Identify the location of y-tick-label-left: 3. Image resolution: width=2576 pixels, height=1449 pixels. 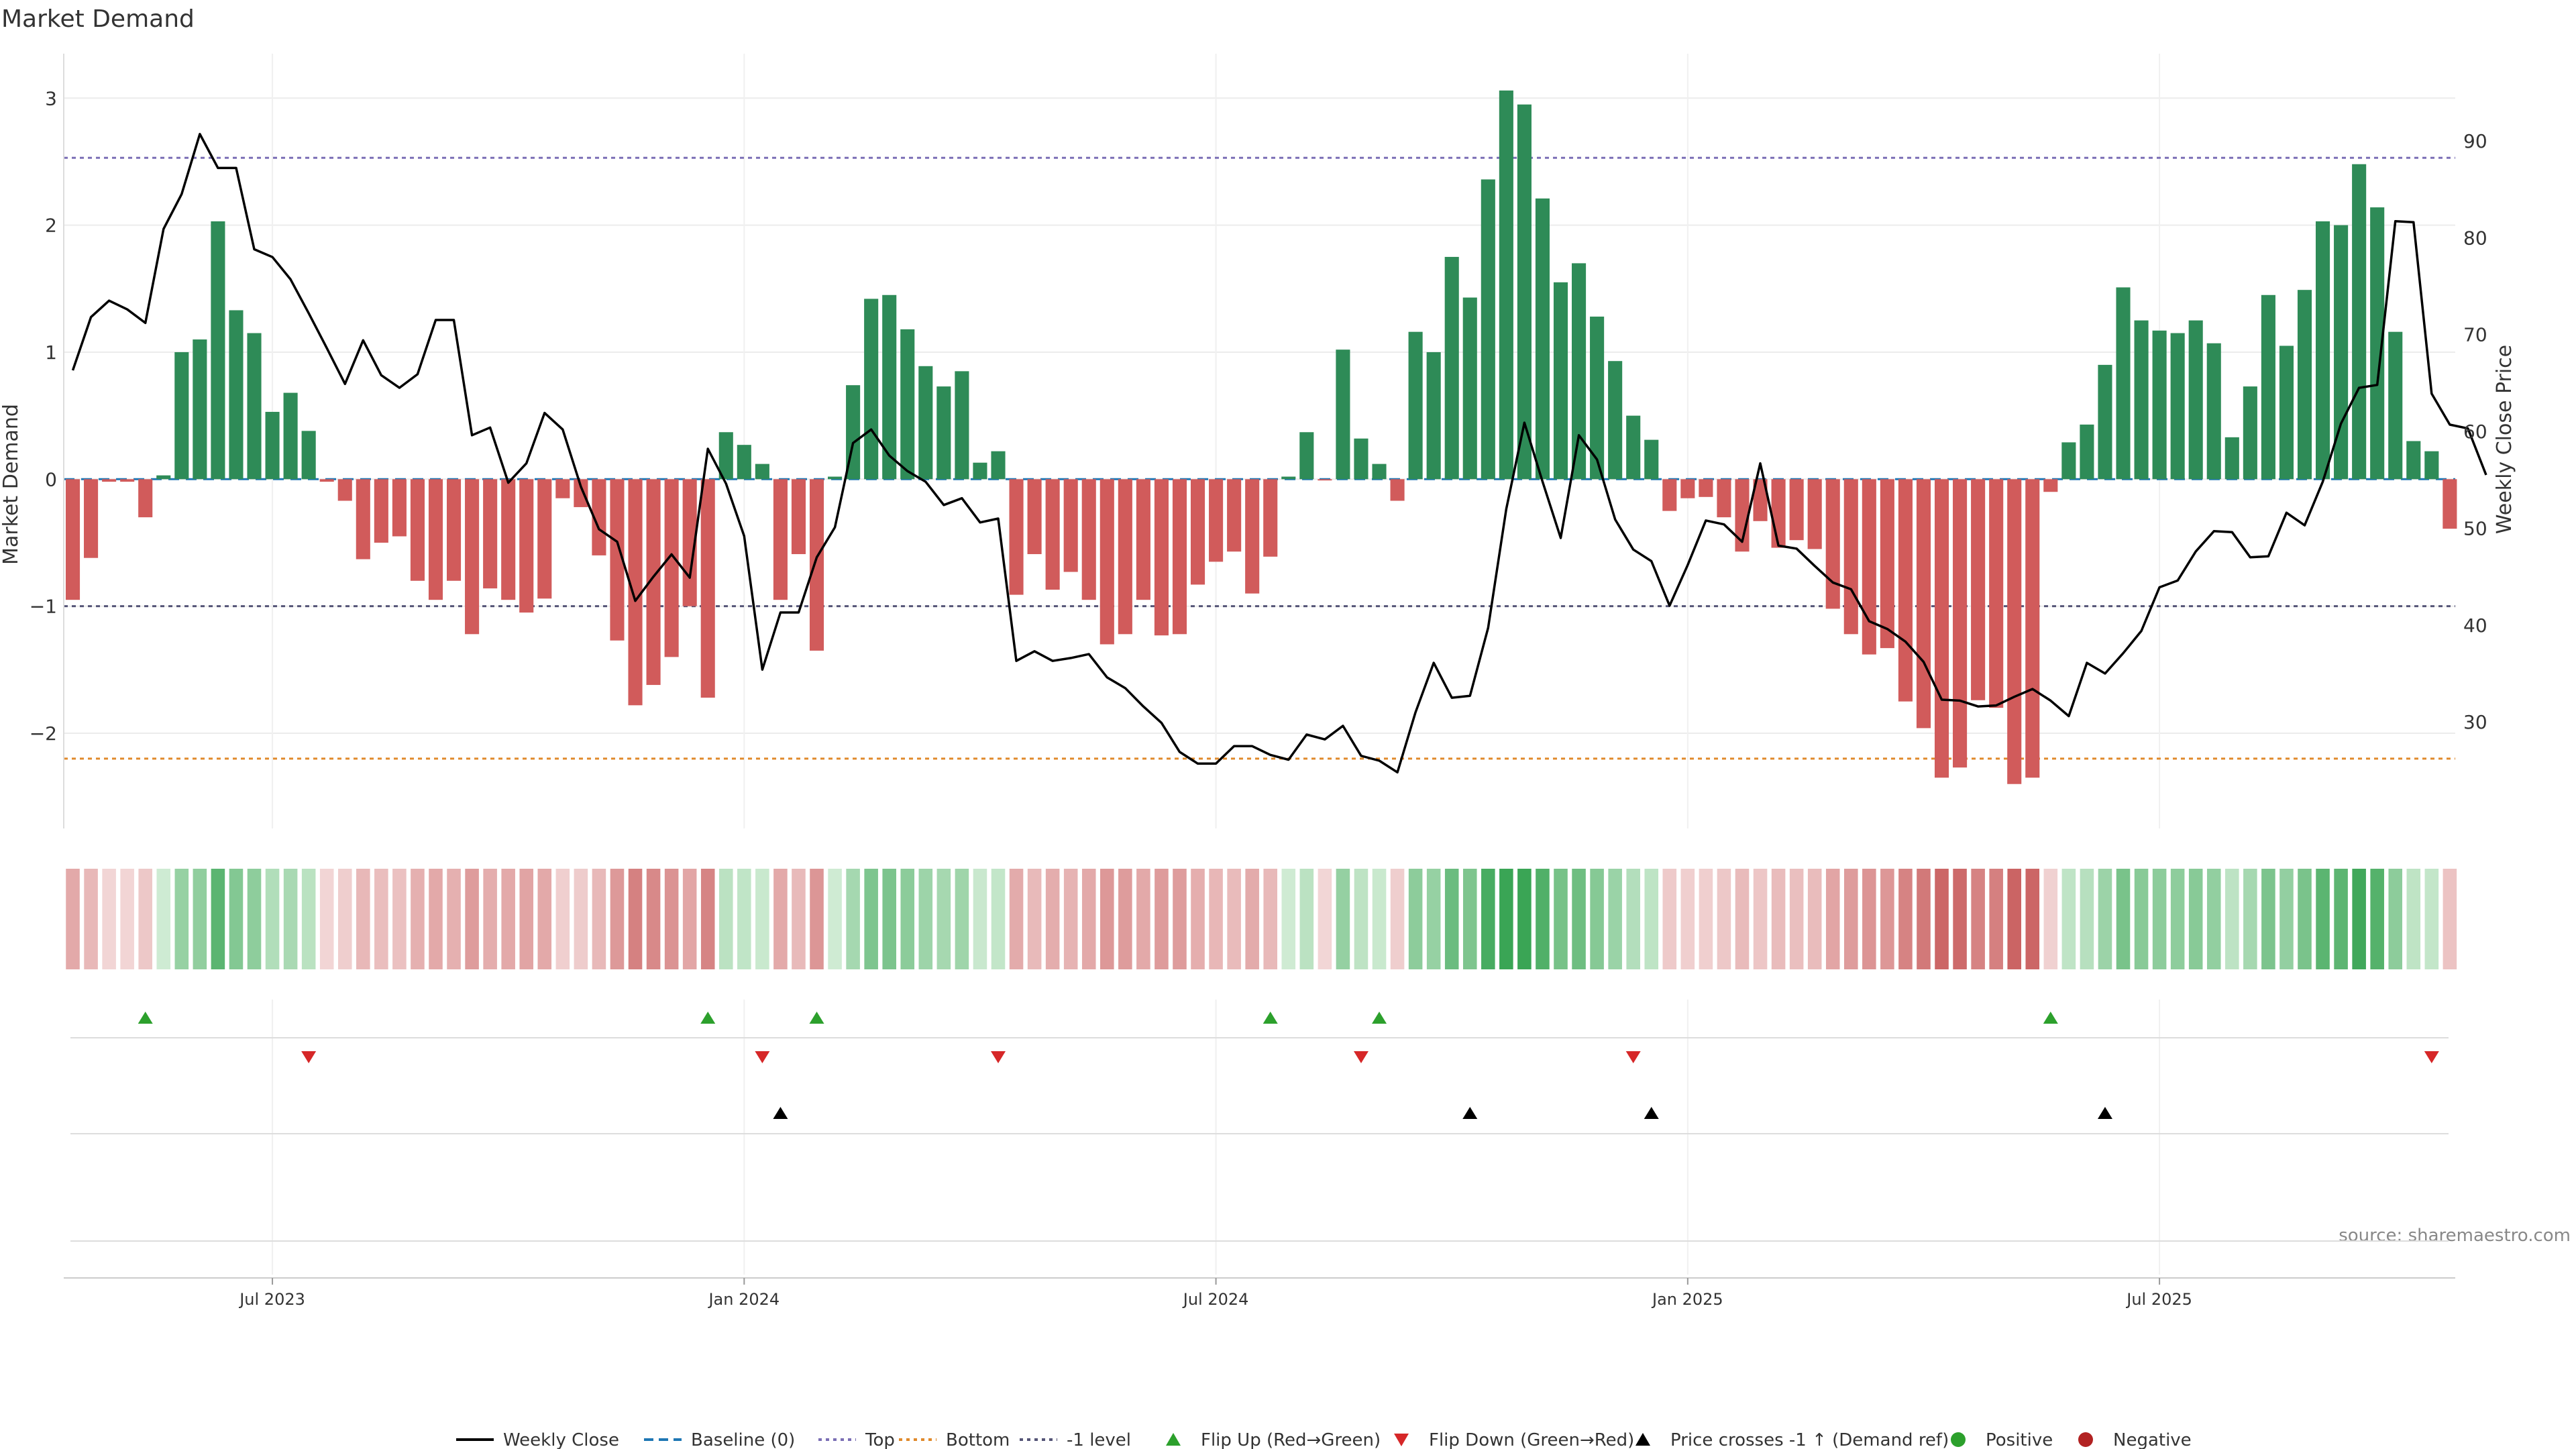
(51, 98).